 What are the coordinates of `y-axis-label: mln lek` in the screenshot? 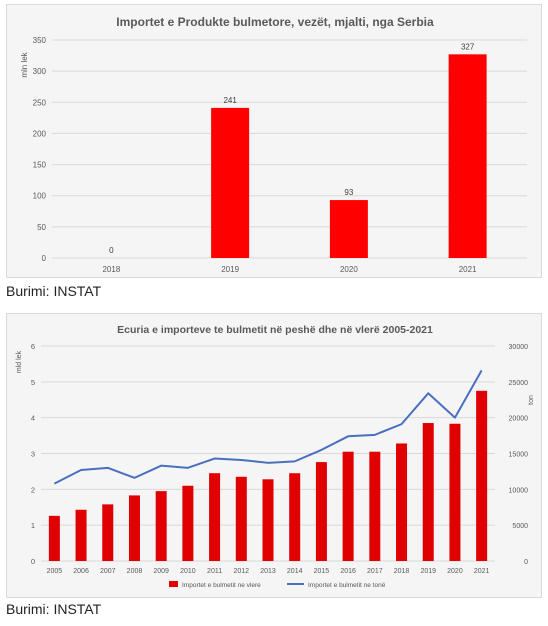 It's located at (24, 64).